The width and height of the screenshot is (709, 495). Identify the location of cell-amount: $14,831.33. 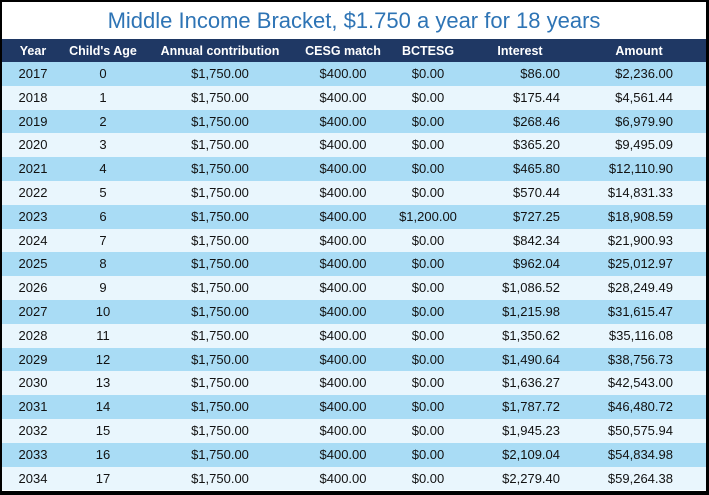
(640, 192).